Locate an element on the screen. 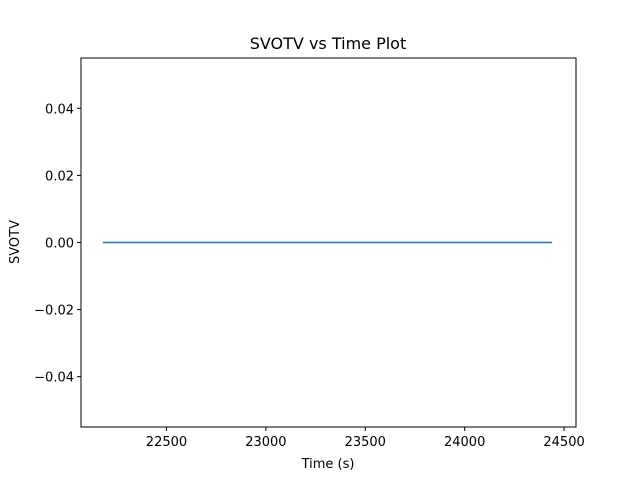 This screenshot has height=480, width=640. x-tick-label: 24000 is located at coordinates (464, 442).